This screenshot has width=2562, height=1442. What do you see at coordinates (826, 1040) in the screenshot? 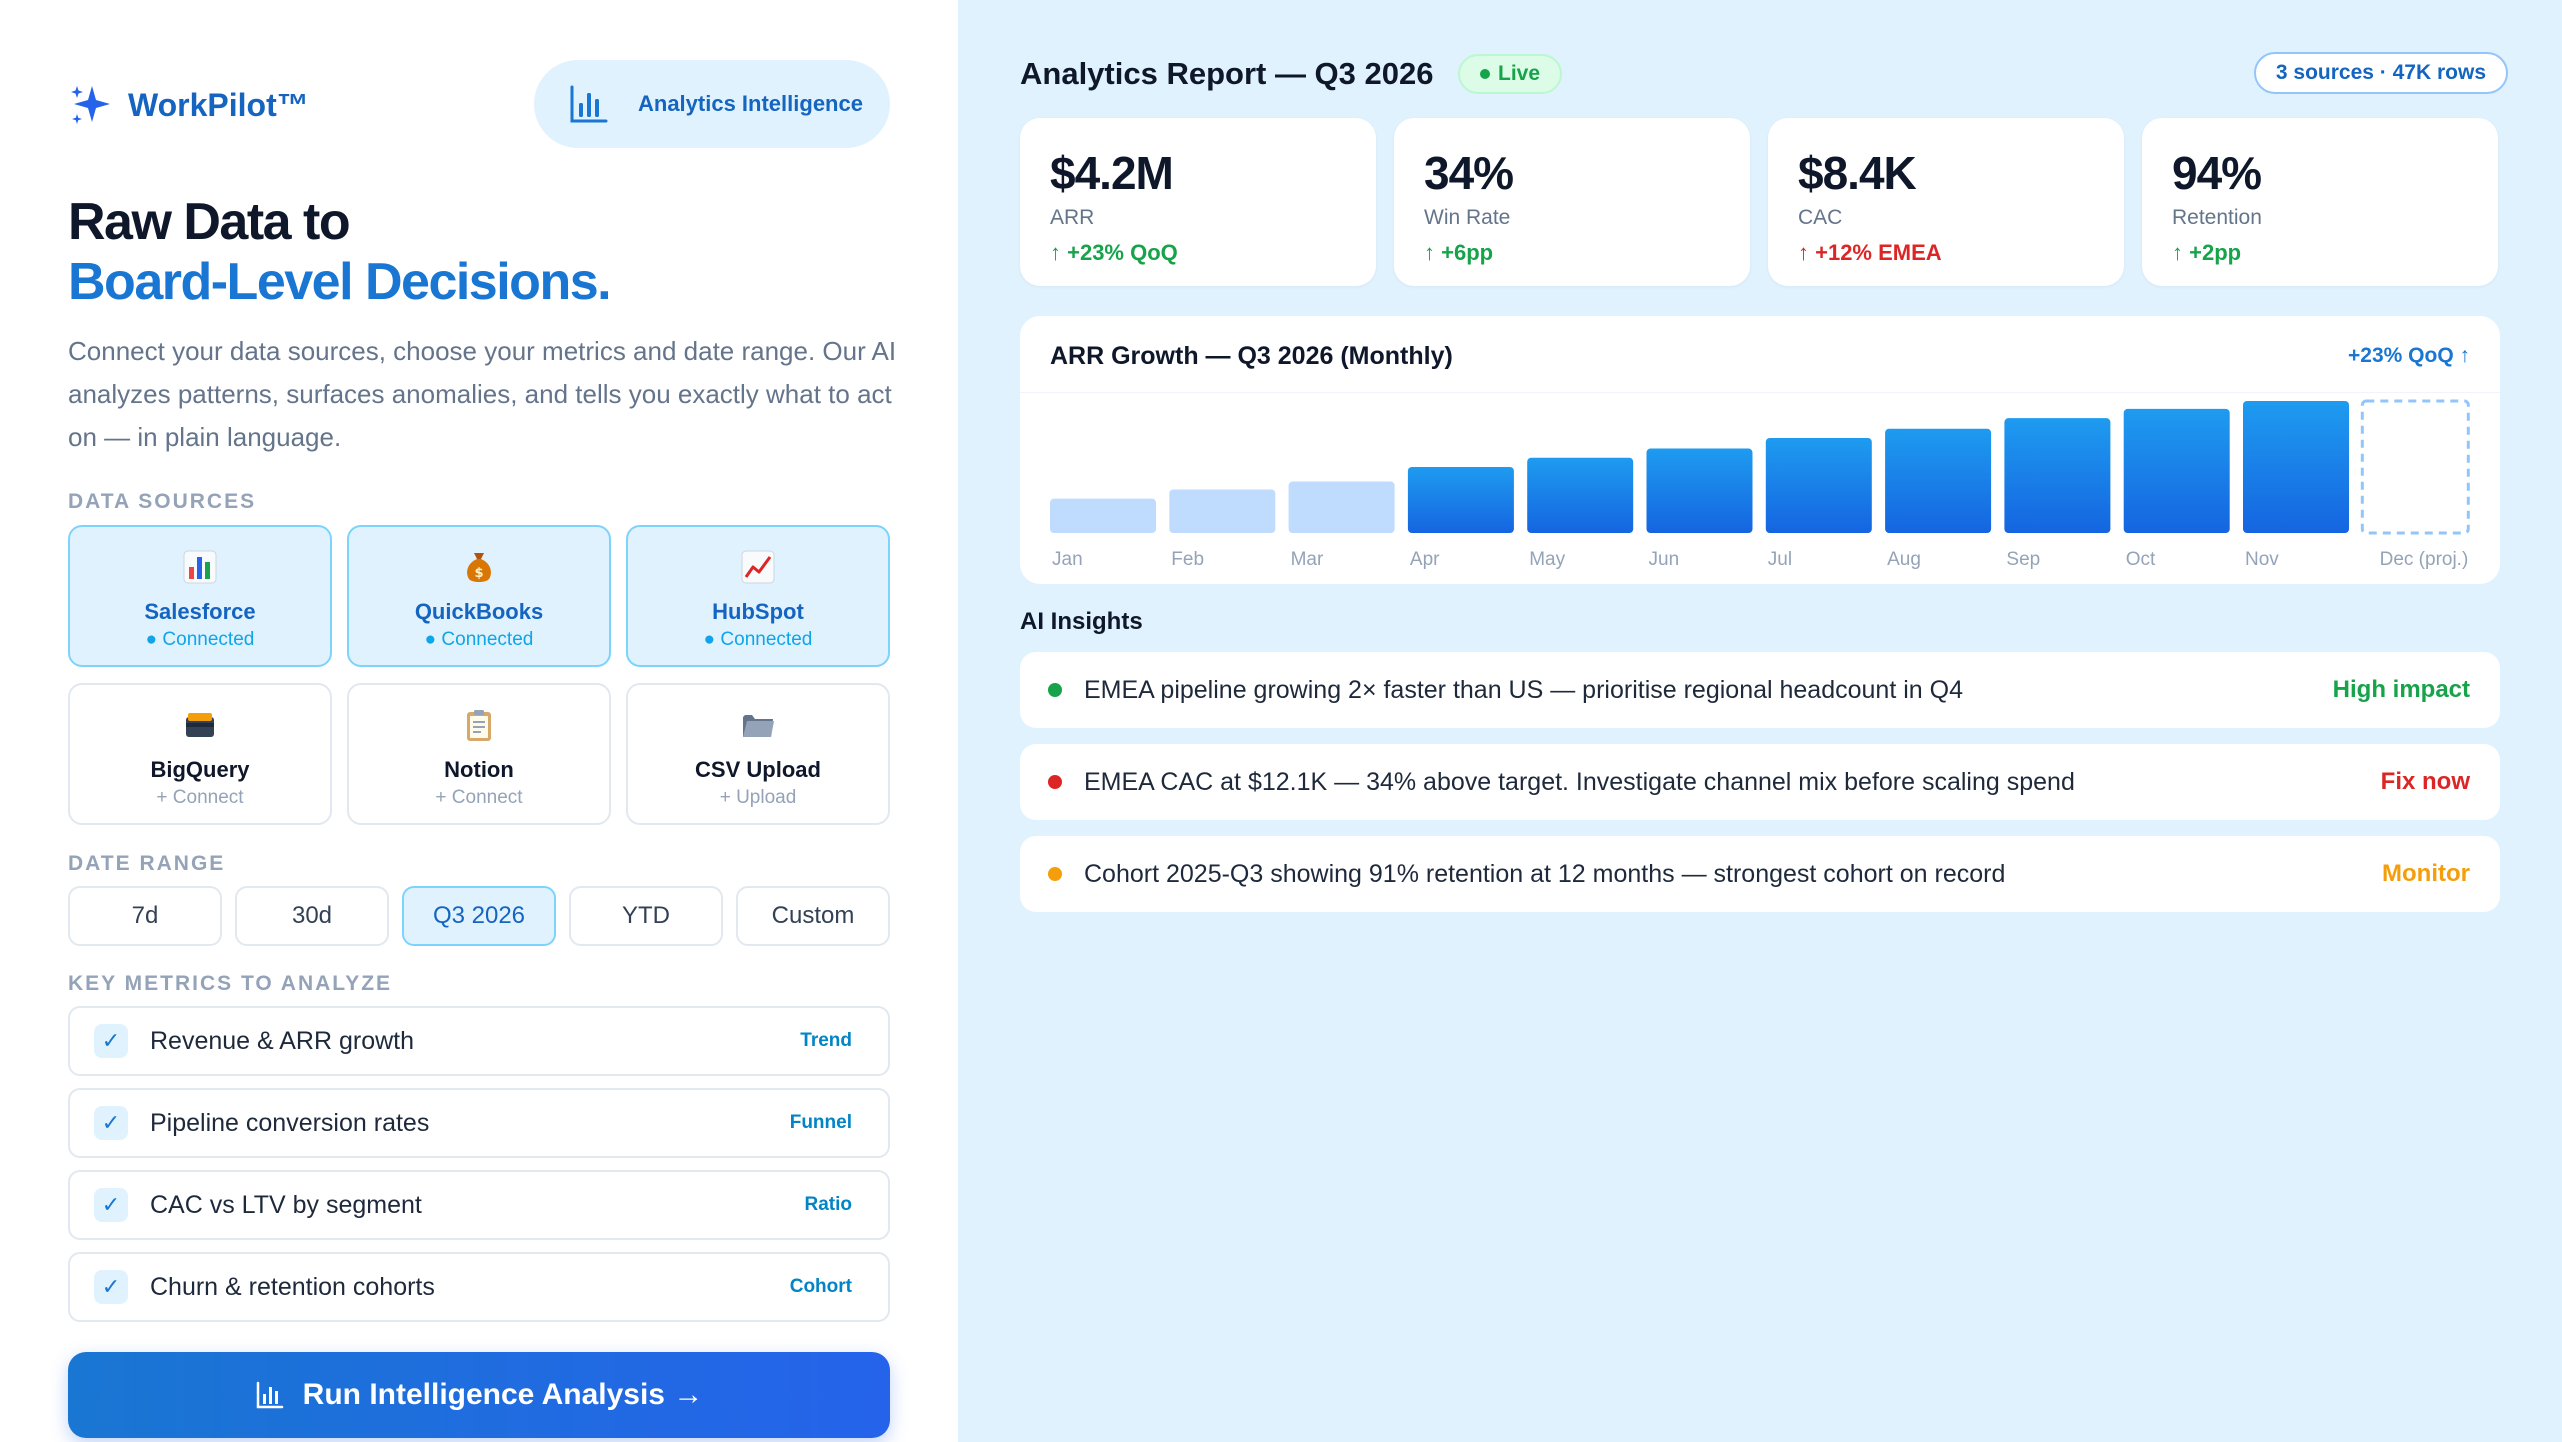
I see `metric-tag: Trend` at bounding box center [826, 1040].